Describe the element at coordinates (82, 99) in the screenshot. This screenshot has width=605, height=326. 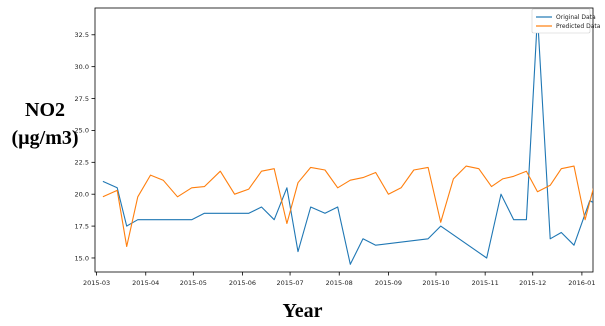
I see `y-tick-label: 27.5` at that location.